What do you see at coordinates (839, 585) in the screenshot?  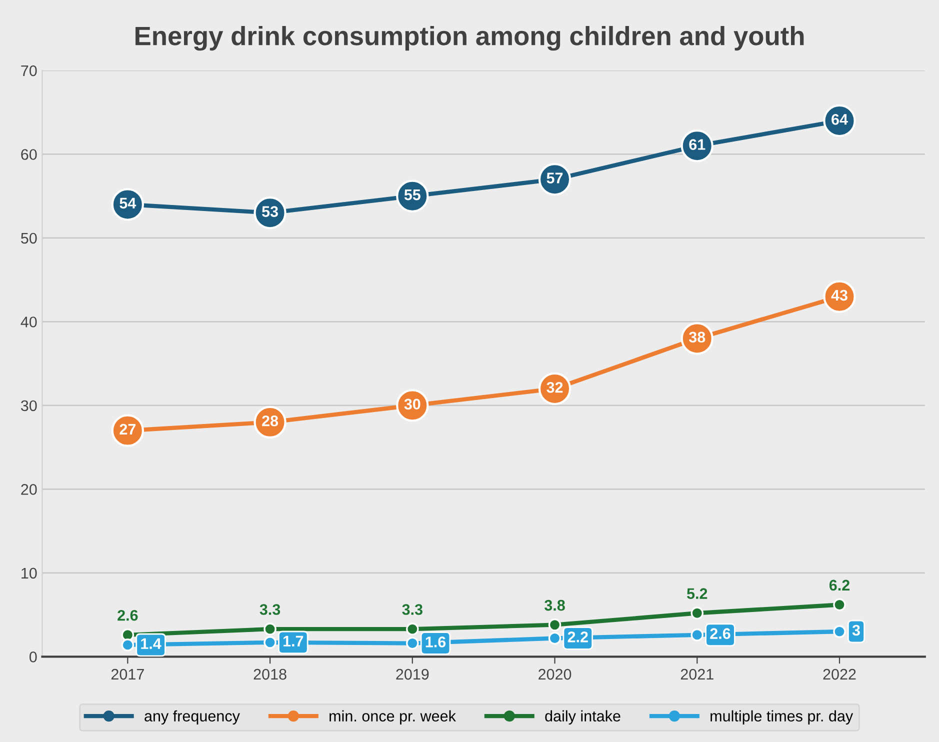 I see `data-label: 6.2` at bounding box center [839, 585].